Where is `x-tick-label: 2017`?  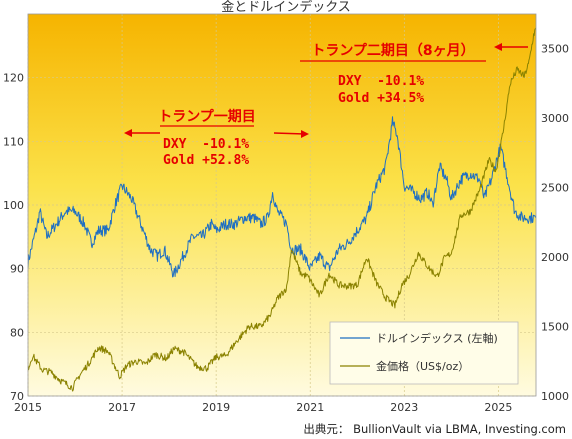
x-tick-label: 2017 is located at coordinates (122, 407).